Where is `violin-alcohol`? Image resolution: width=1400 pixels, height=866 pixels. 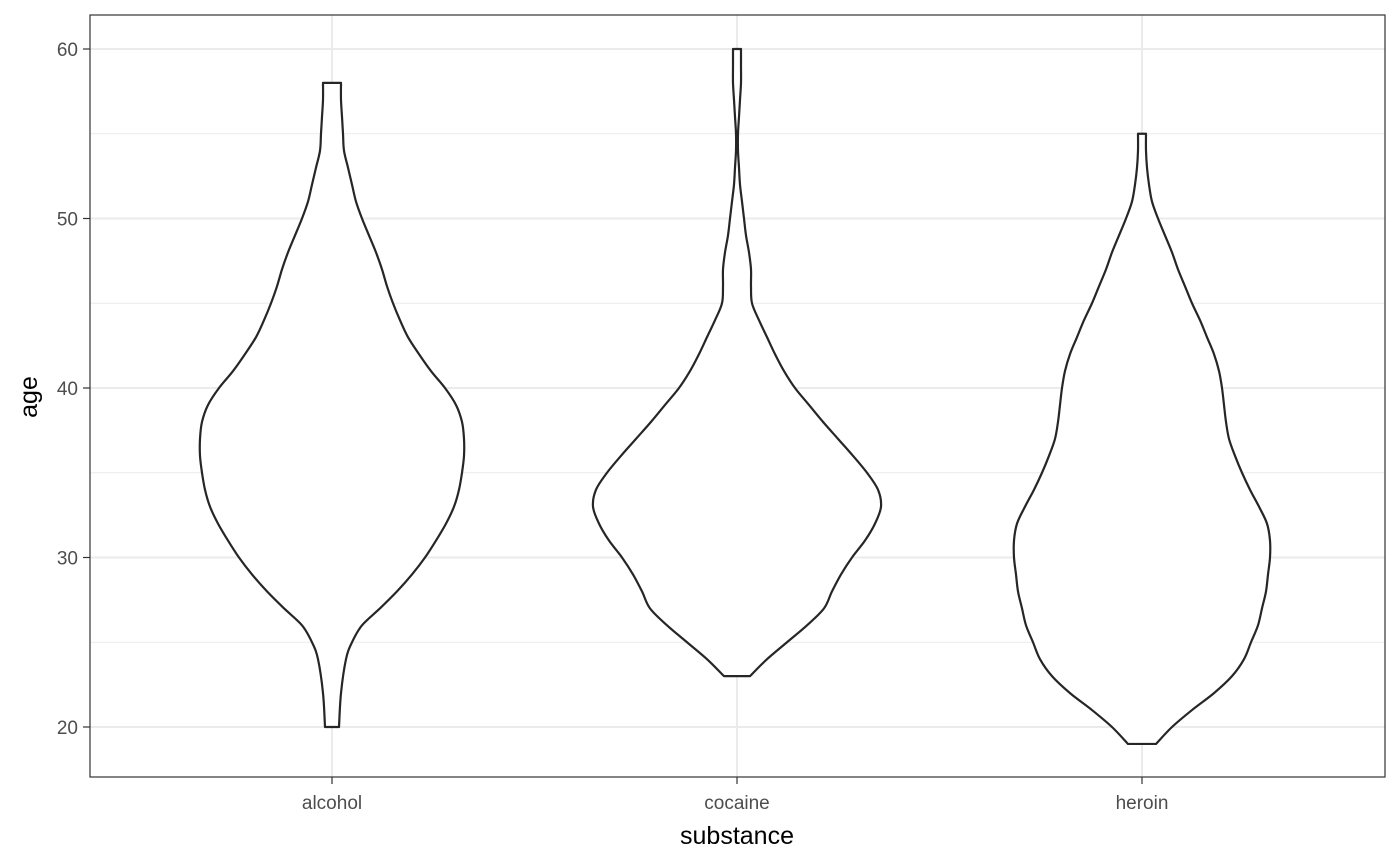
violin-alcohol is located at coordinates (332, 405).